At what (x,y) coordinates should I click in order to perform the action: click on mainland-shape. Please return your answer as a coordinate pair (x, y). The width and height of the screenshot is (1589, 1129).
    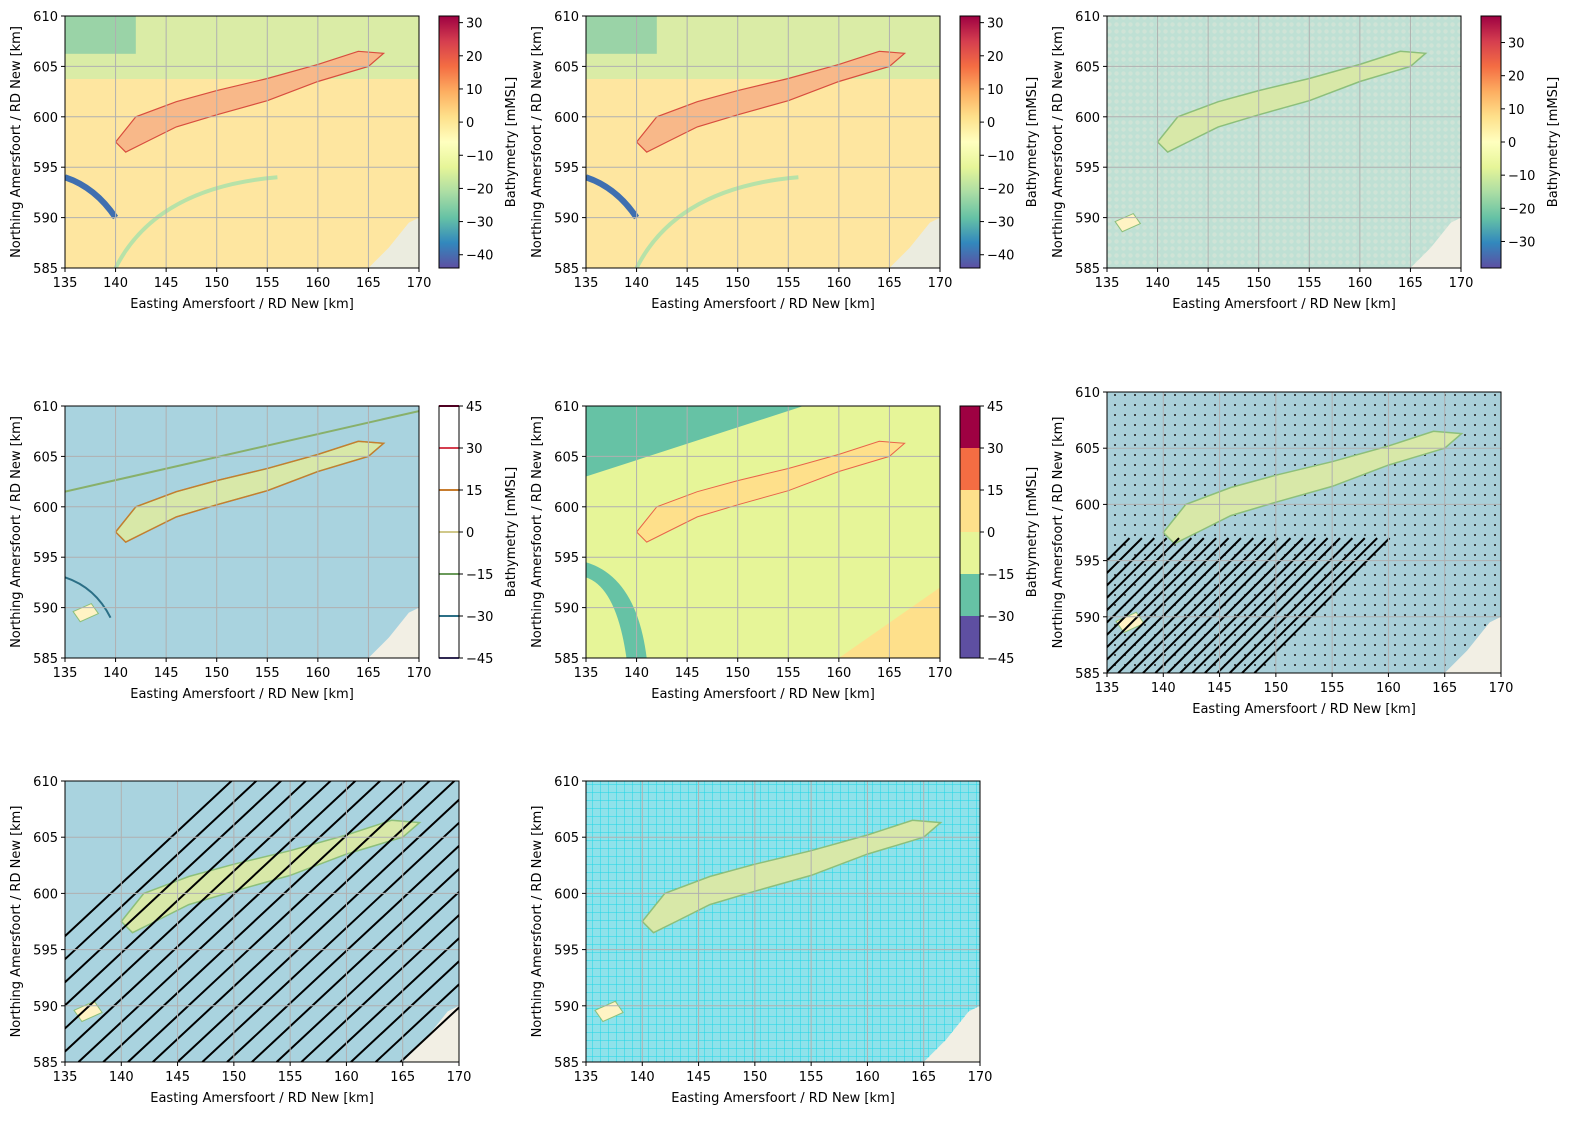
    Looking at the image, I should click on (393, 242).